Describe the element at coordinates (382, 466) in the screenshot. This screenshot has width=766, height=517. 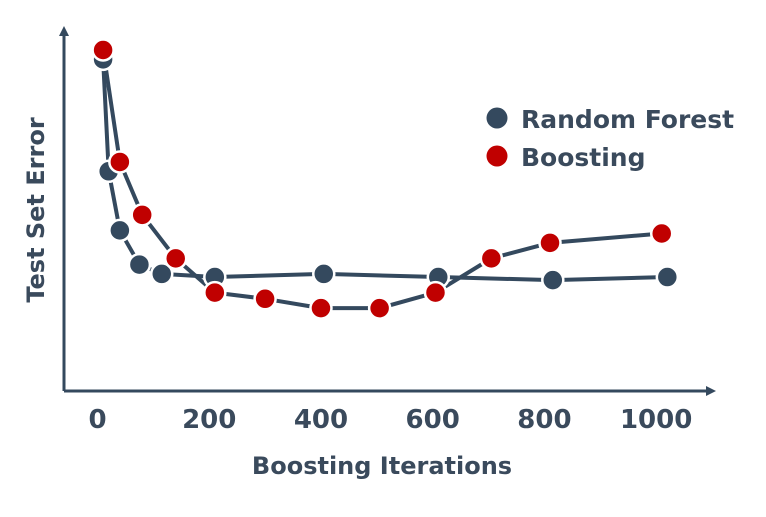
I see `x-axis-title: Boosting Iterations` at that location.